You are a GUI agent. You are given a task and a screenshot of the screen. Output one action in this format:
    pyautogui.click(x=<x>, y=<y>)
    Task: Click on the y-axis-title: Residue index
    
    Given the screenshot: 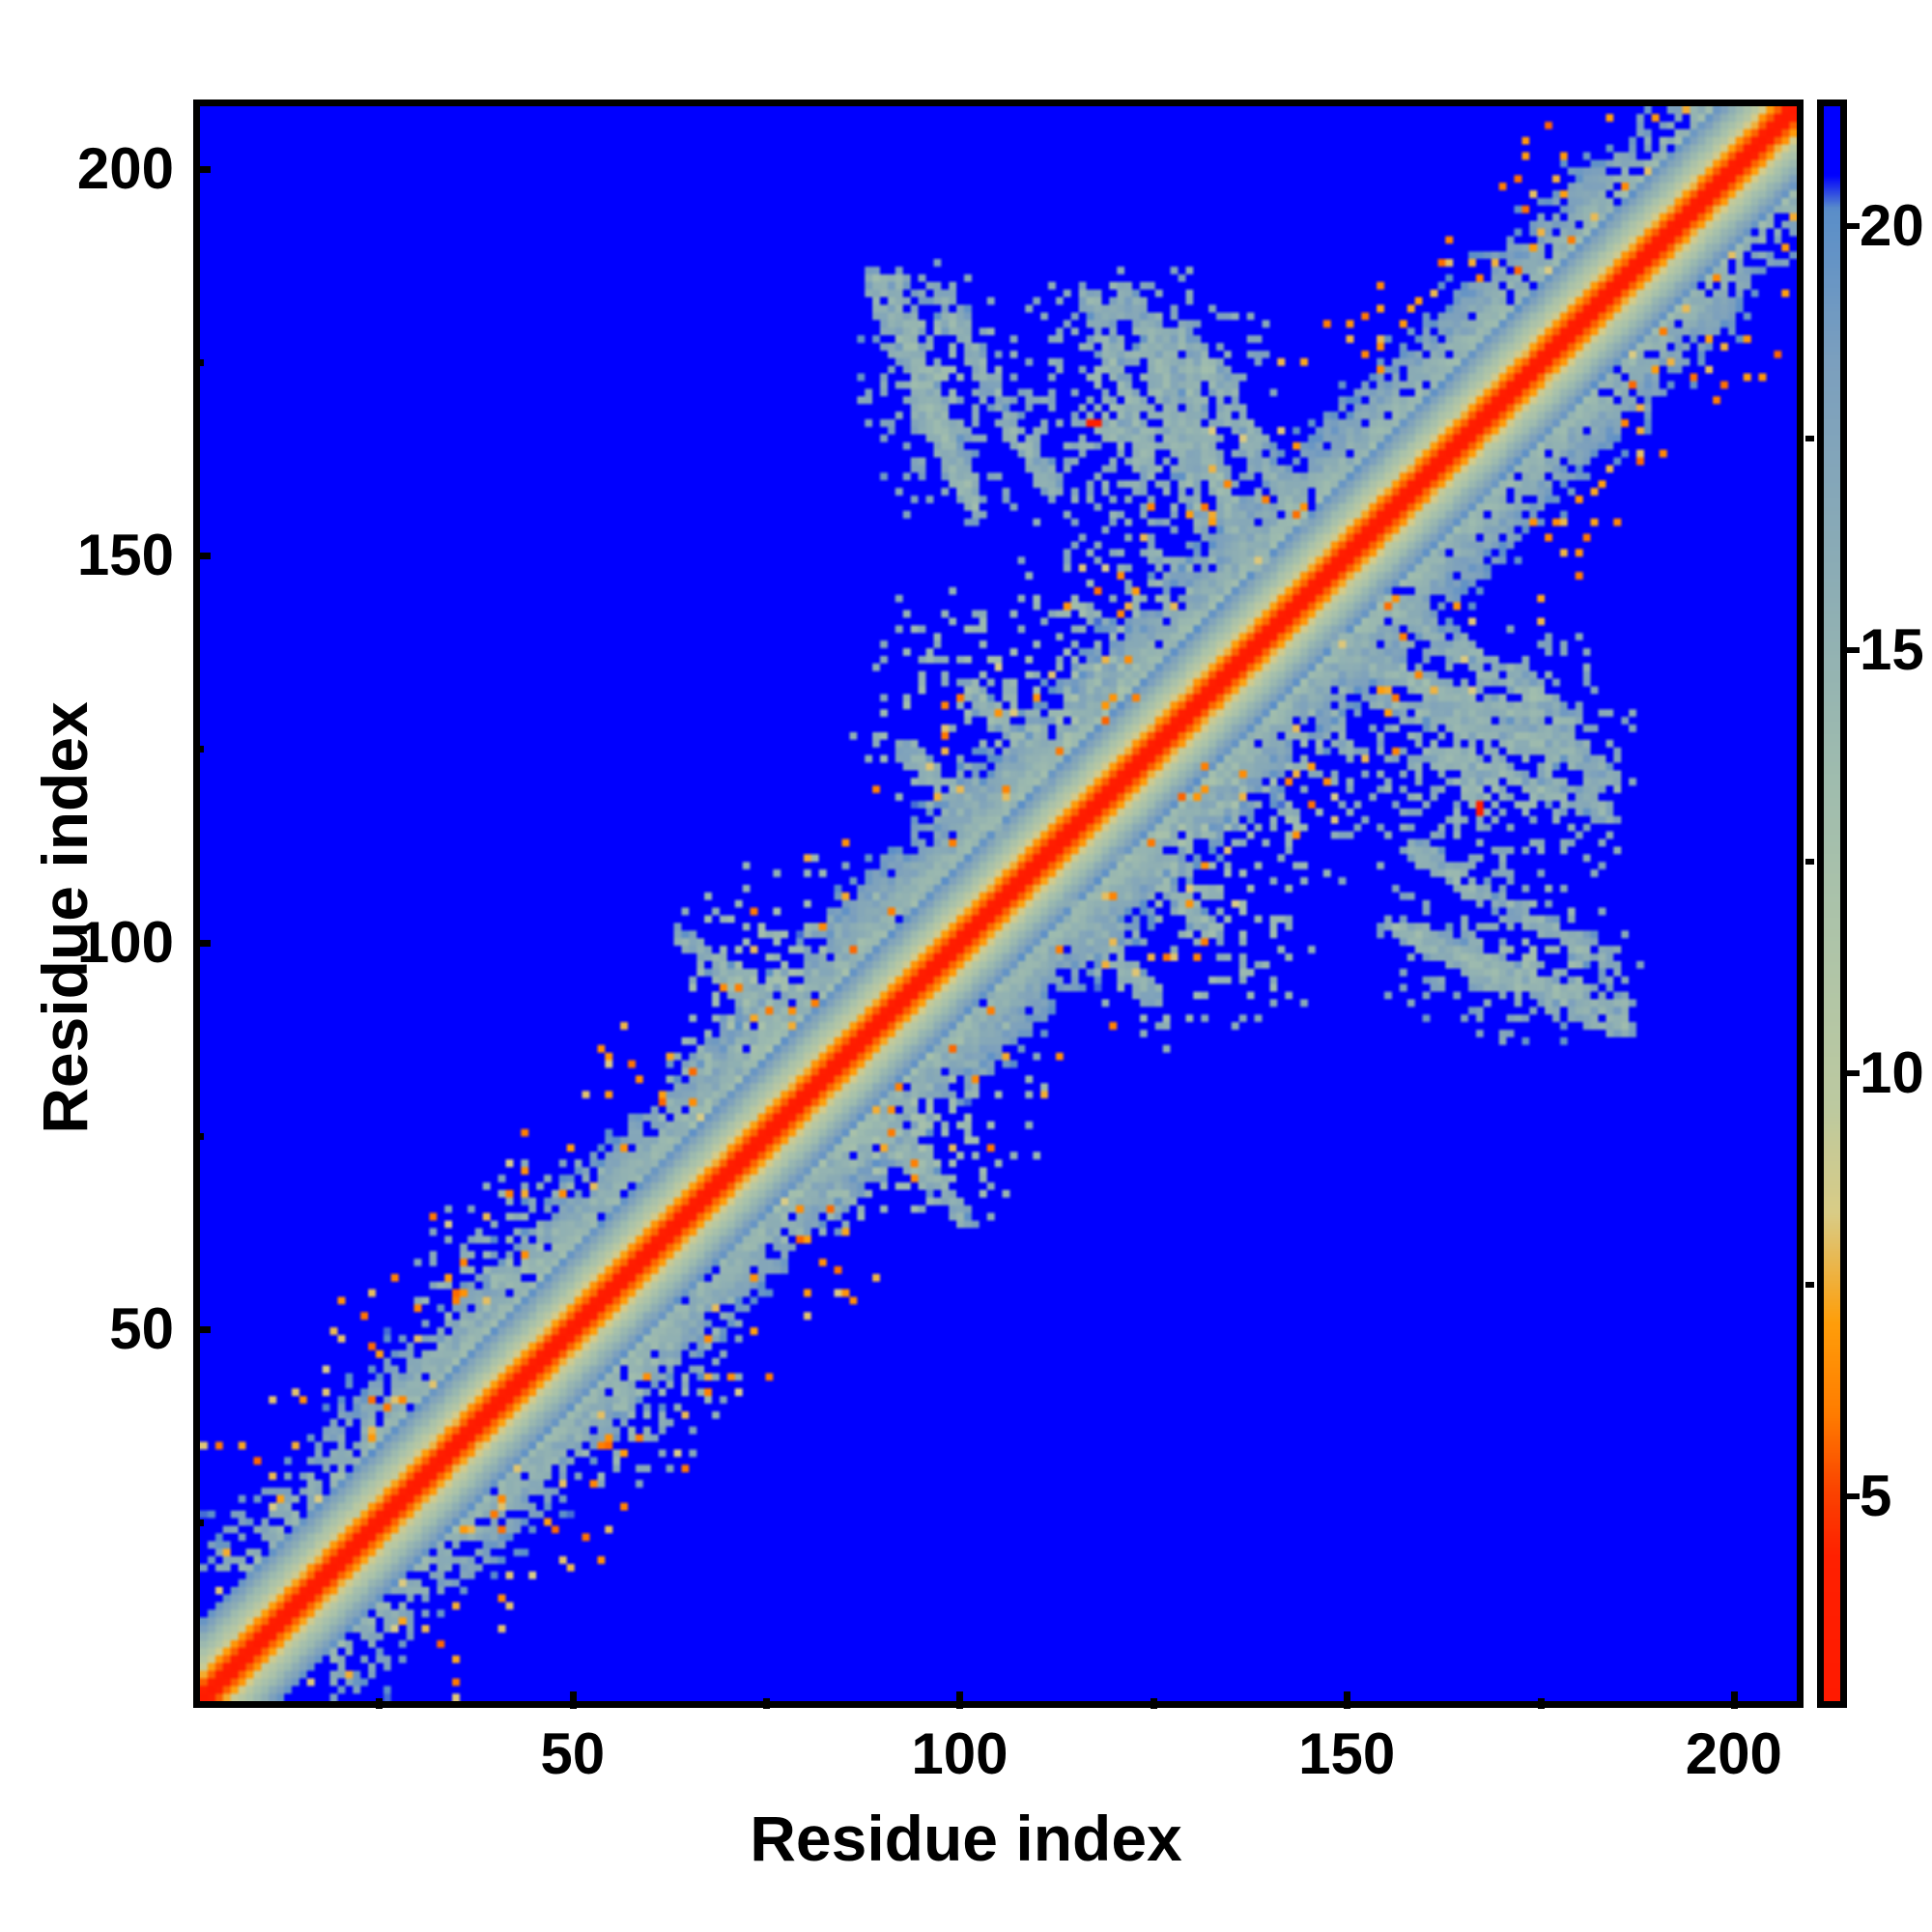 What is the action you would take?
    pyautogui.click(x=64, y=917)
    